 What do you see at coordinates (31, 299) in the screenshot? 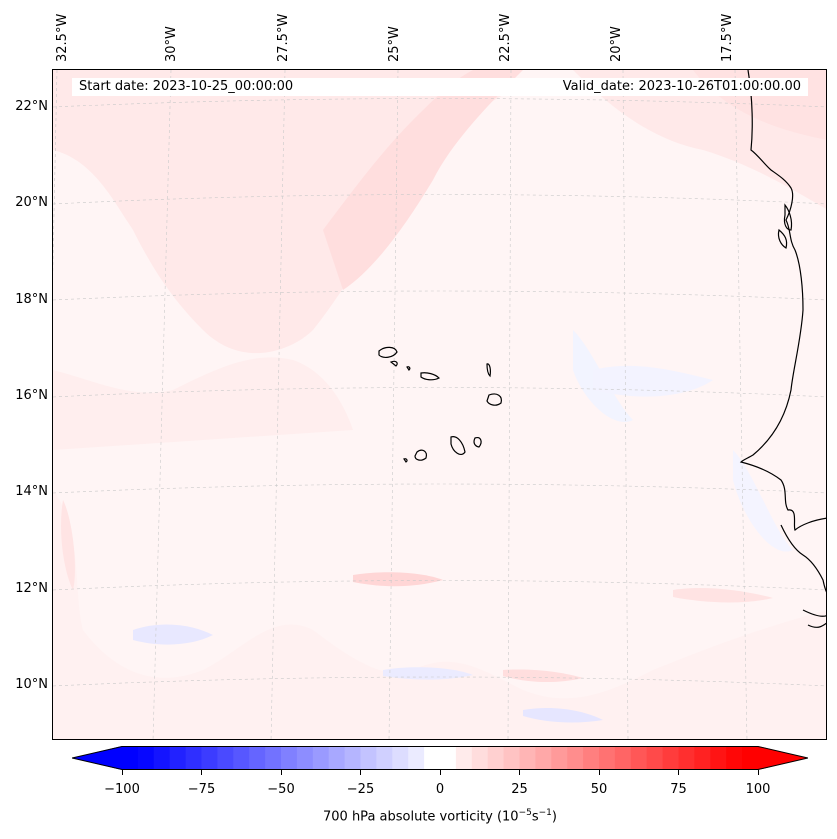
I see `lat-label-18n: 18°N` at bounding box center [31, 299].